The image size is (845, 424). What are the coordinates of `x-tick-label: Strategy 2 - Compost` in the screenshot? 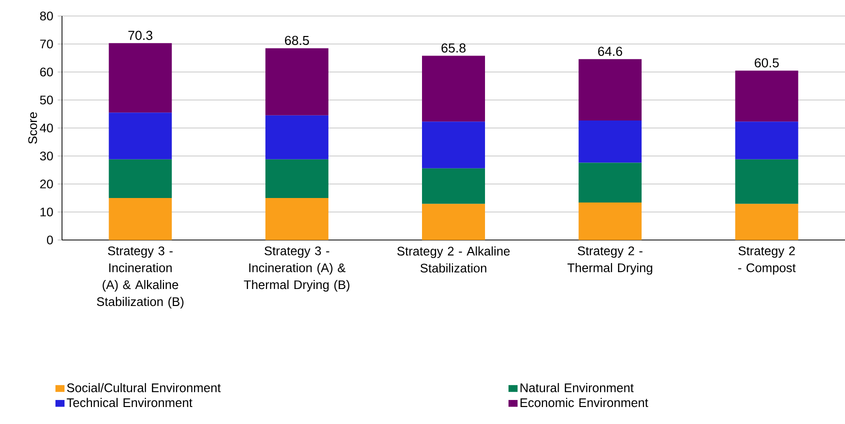 It's located at (767, 260).